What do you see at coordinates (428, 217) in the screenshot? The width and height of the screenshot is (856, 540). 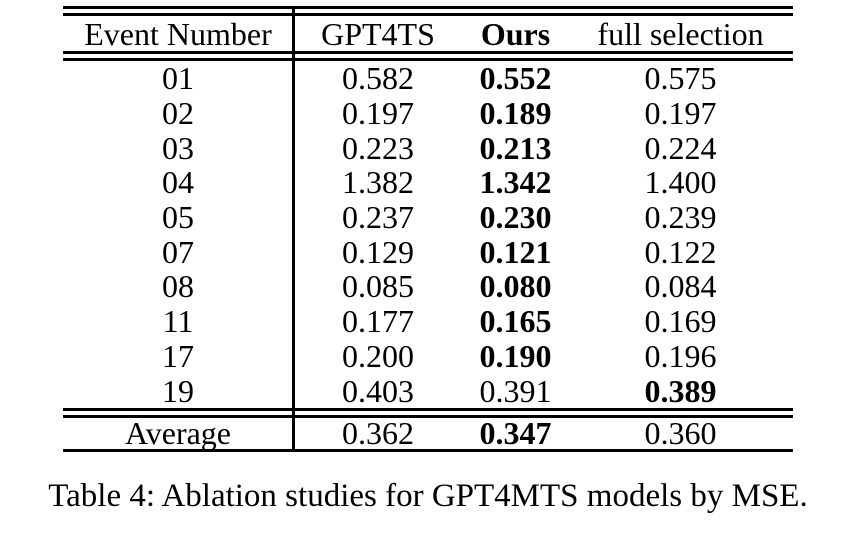 I see `table-row: 05 0.237 0.230 0.239` at bounding box center [428, 217].